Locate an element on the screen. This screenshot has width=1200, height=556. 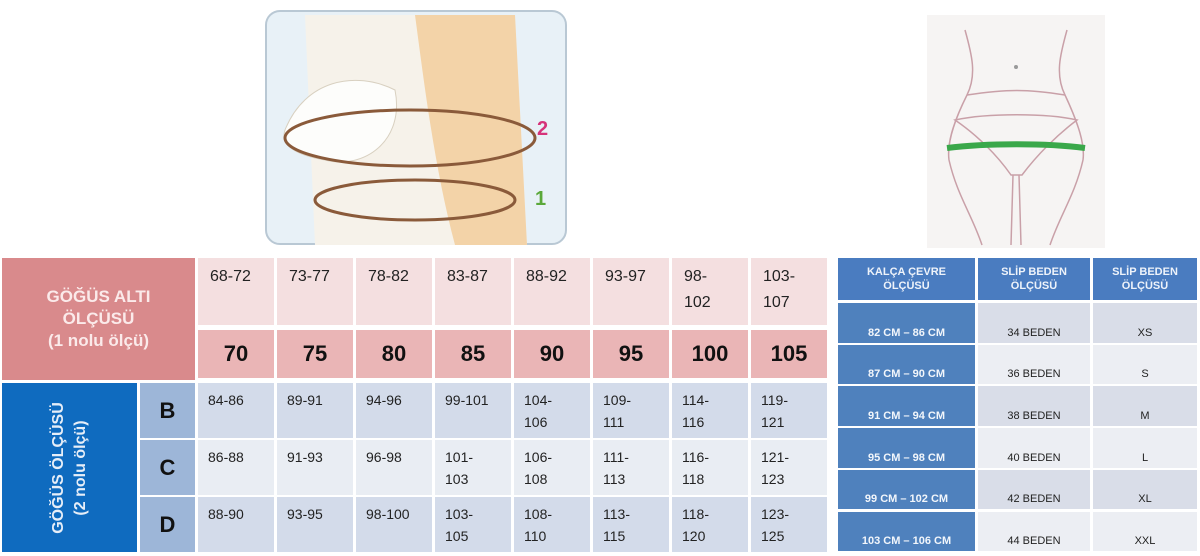
brief-size-cell: S is located at coordinates (1145, 364).